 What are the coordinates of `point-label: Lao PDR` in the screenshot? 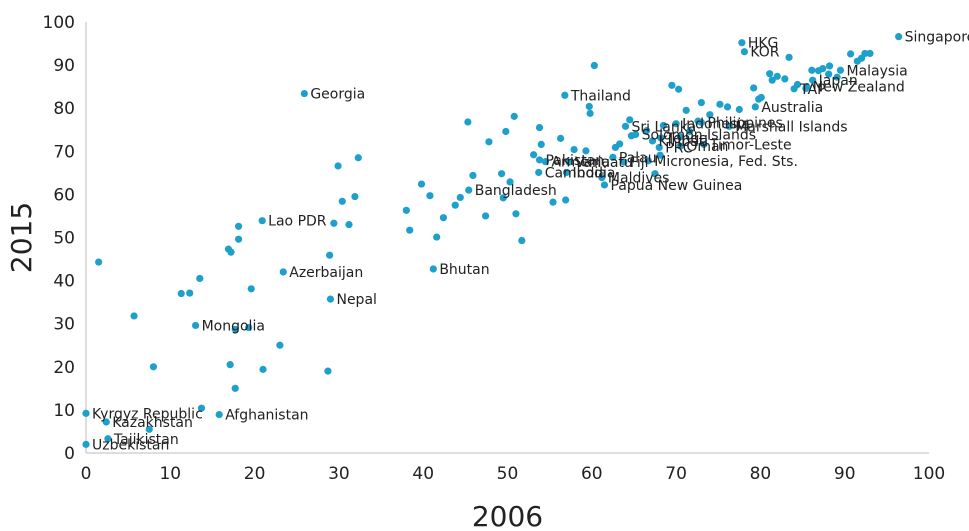 It's located at (297, 222).